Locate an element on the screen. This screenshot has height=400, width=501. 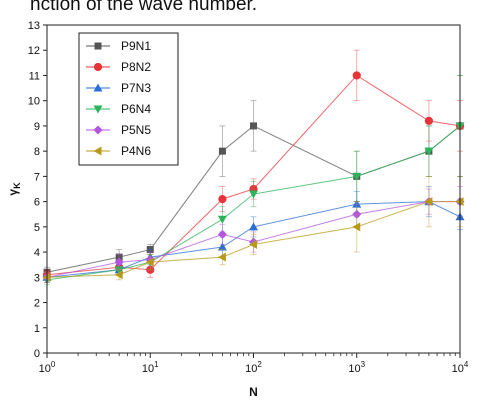
legend-label: P6N4 is located at coordinates (136, 109).